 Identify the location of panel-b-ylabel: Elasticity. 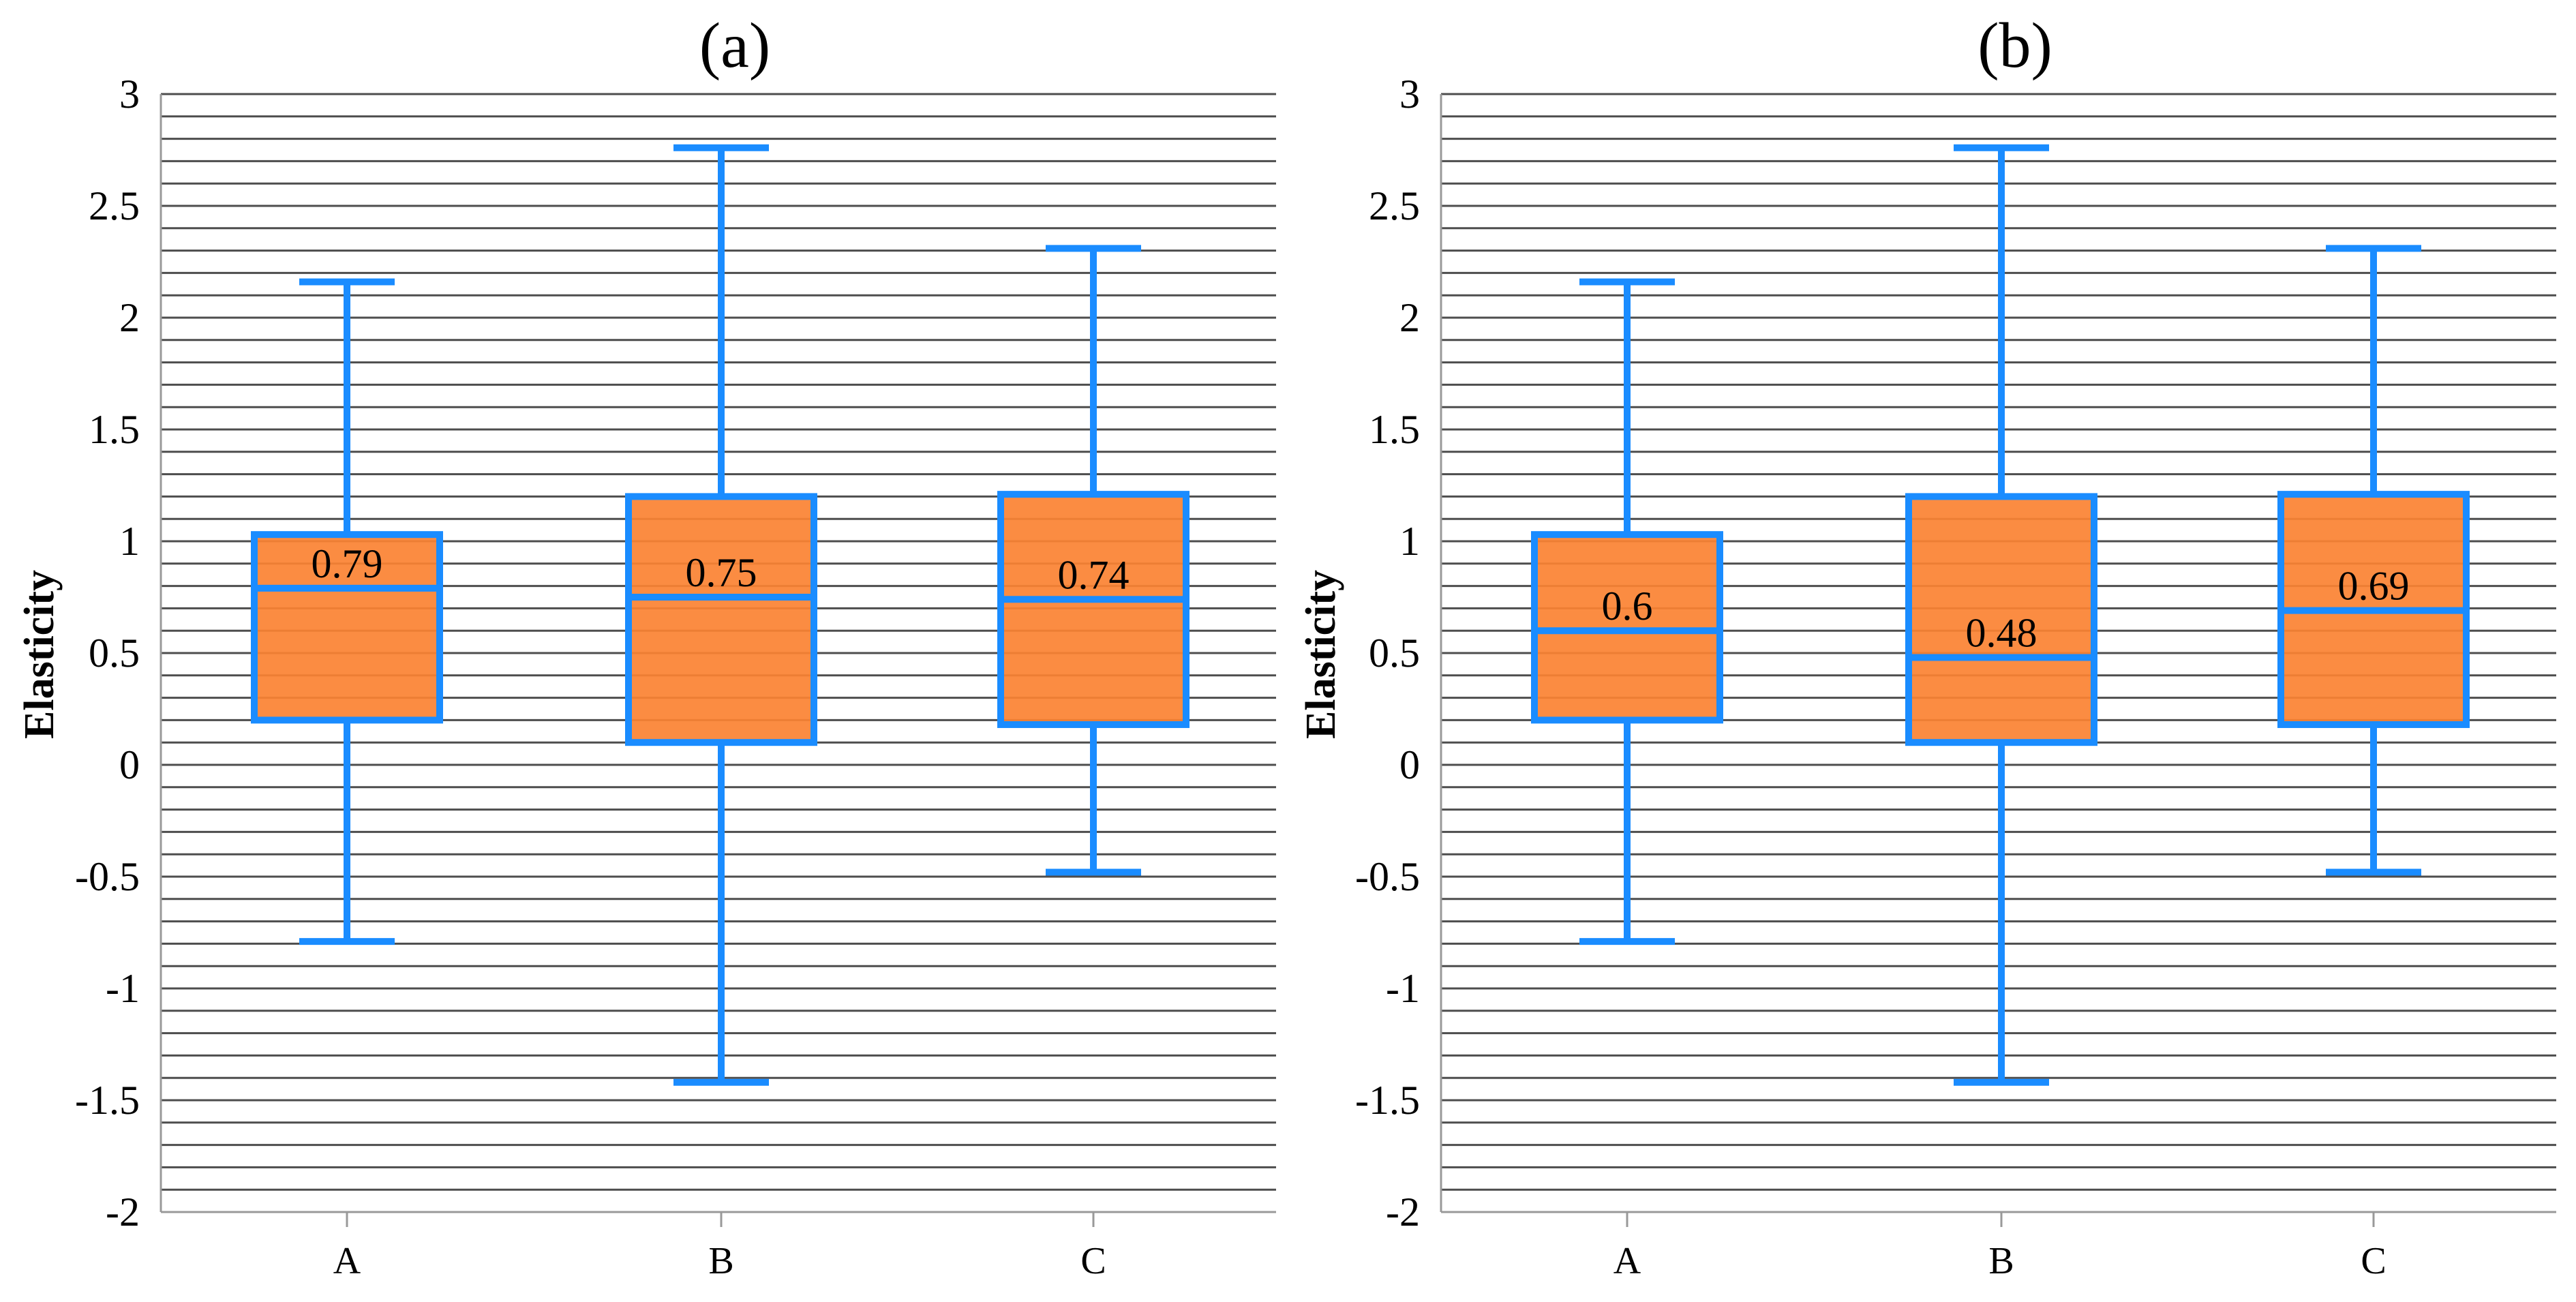
(1321, 654).